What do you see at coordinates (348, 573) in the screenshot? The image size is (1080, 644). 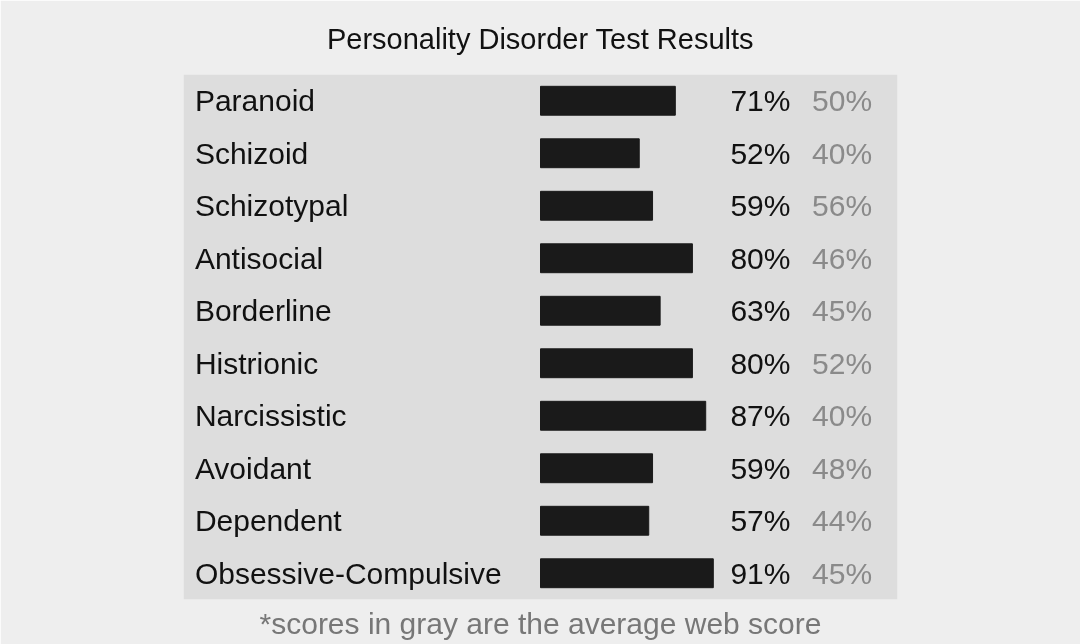 I see `y-tick-label: Obsessive-Compulsive` at bounding box center [348, 573].